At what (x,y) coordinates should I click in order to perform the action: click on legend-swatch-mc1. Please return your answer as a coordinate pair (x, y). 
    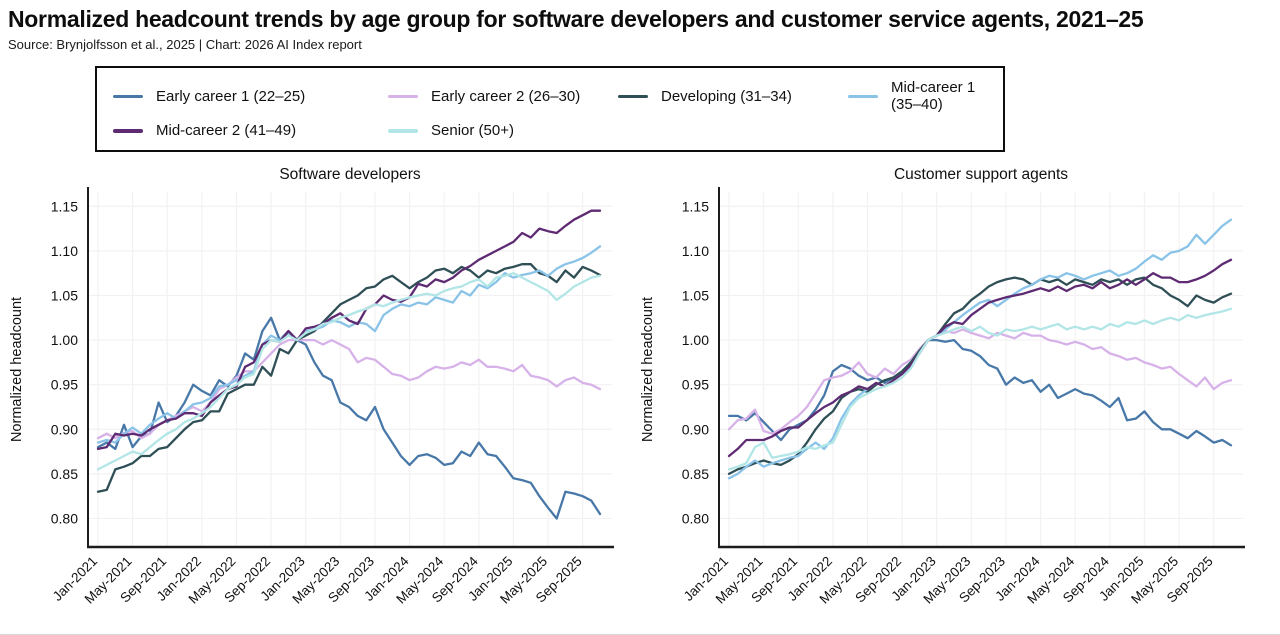
    Looking at the image, I should click on (863, 96).